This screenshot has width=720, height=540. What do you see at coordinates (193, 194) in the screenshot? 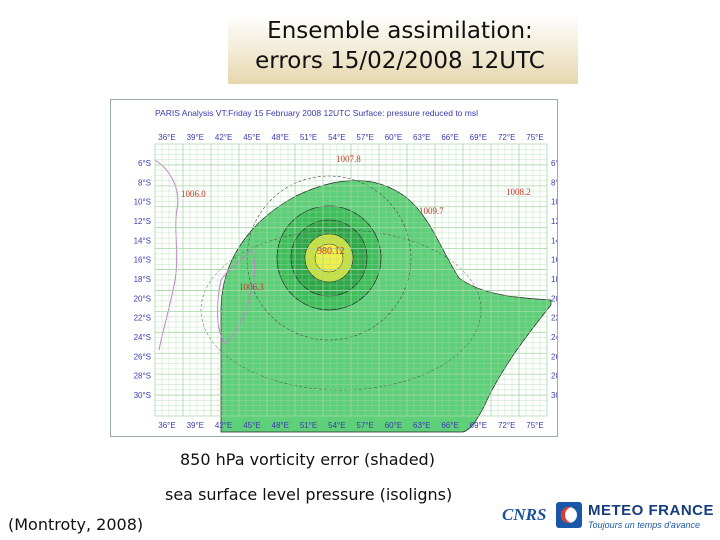
I see `pressure-label: 1006.0` at bounding box center [193, 194].